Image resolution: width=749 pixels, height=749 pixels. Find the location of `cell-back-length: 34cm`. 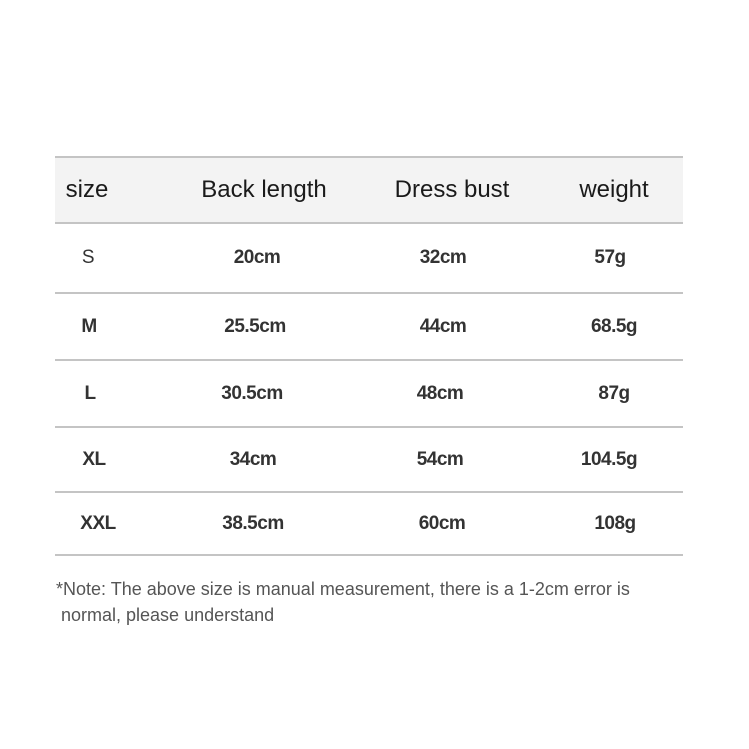

cell-back-length: 34cm is located at coordinates (253, 459).